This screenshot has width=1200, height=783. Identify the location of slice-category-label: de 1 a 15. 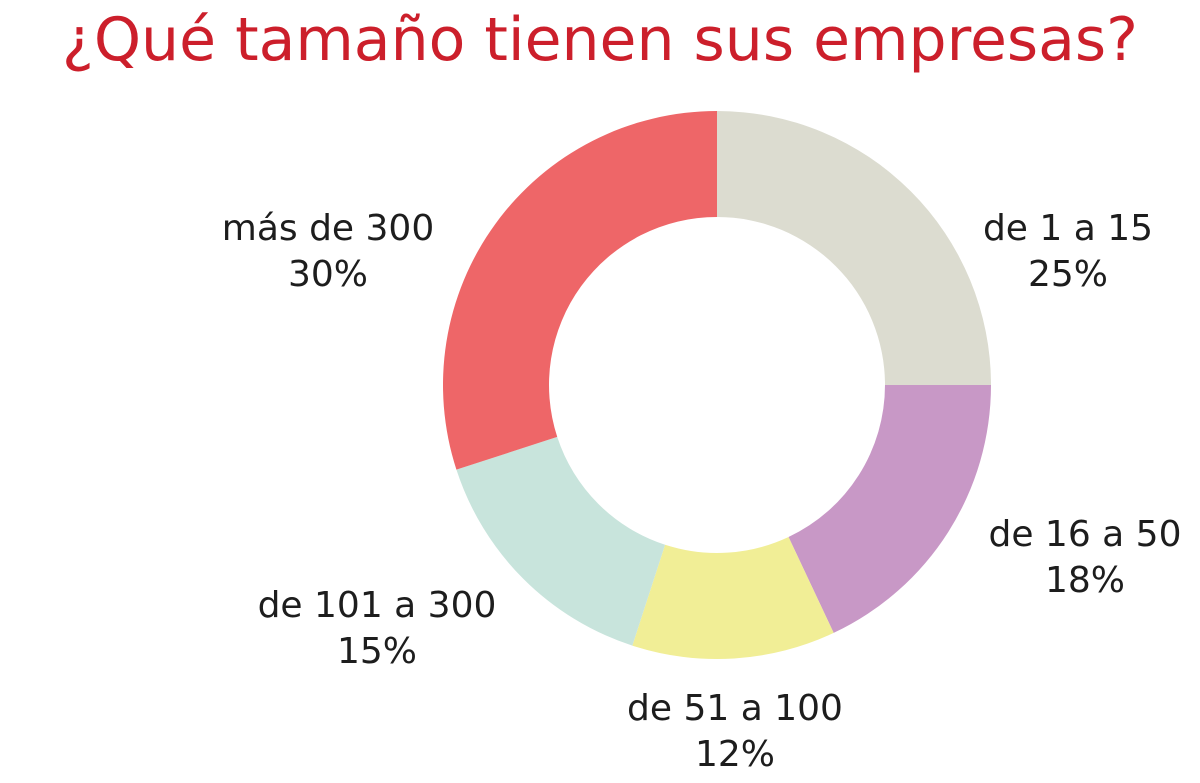
(1068, 228).